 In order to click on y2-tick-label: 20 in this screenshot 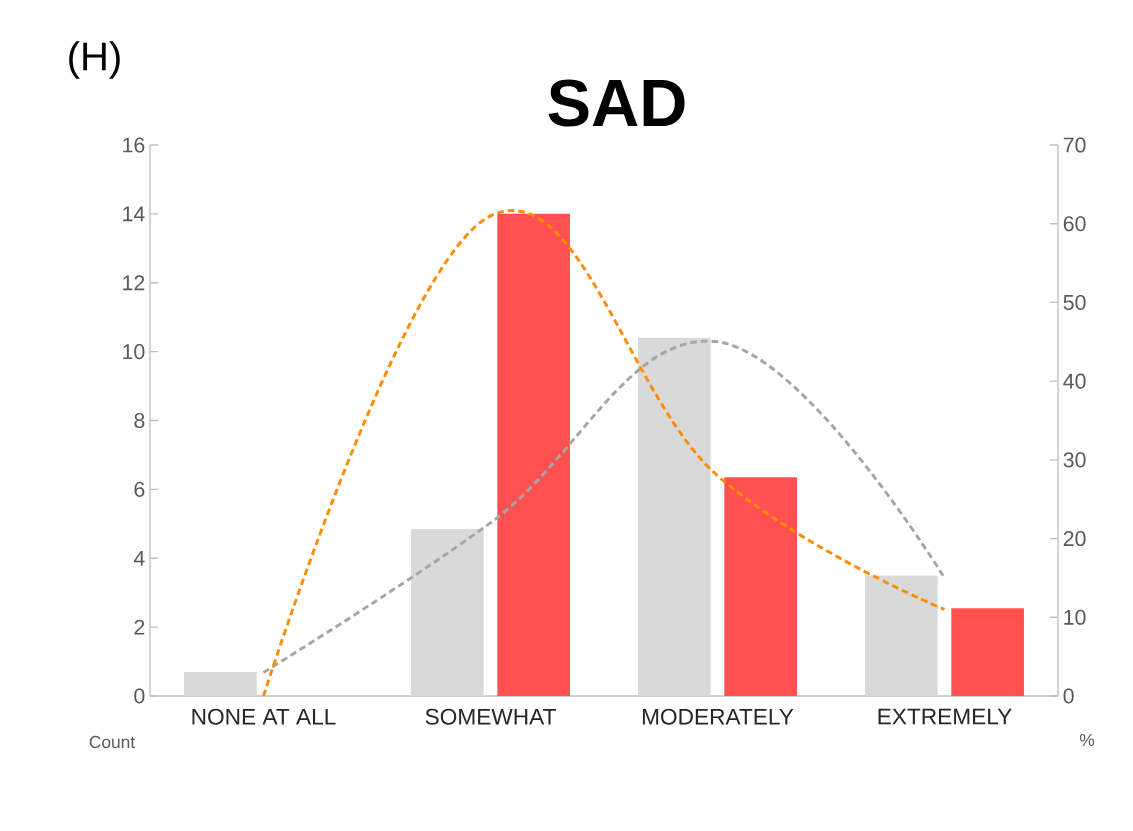, I will do `click(1074, 539)`.